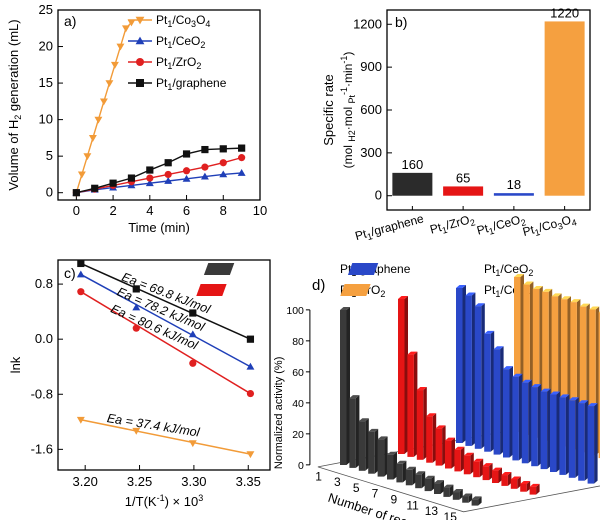  I want to click on x-tick-label: 0, so click(76, 210).